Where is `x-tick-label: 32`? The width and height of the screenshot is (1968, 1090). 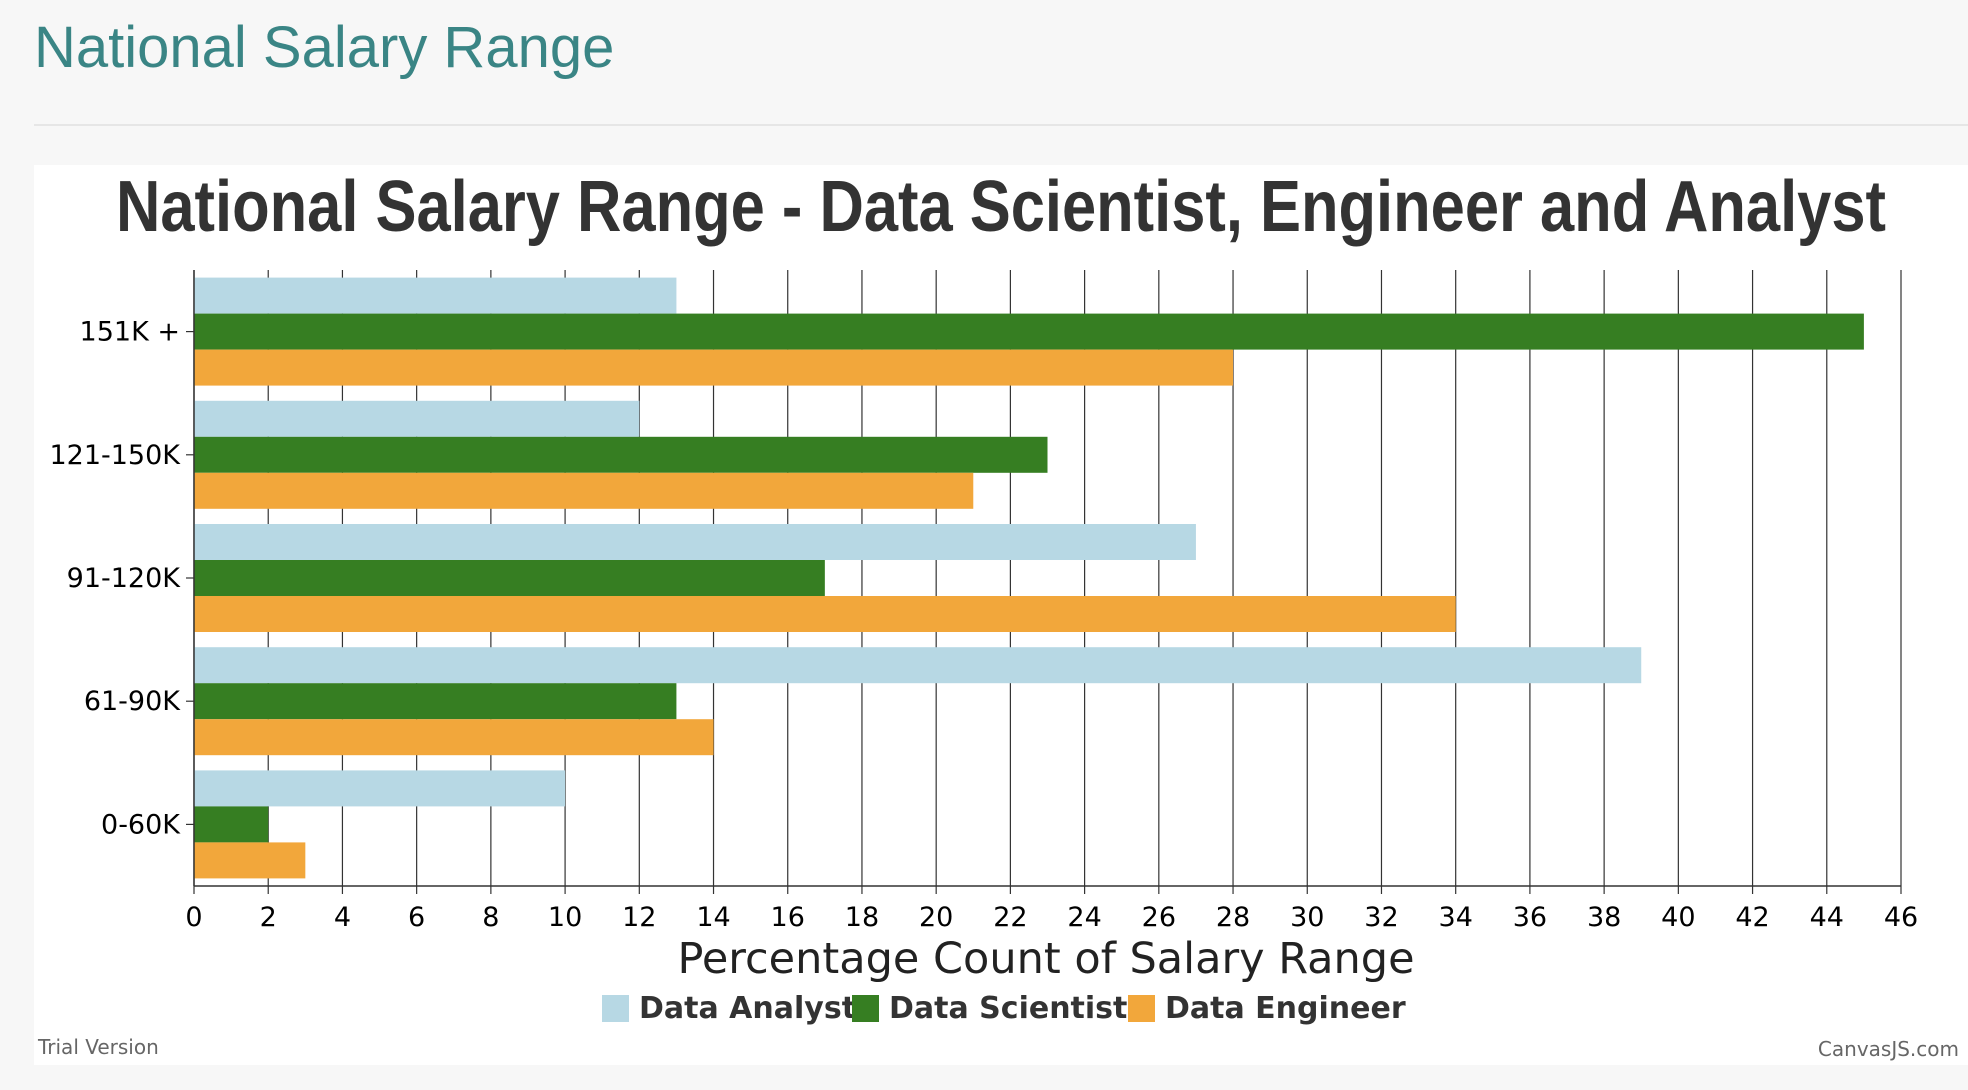
x-tick-label: 32 is located at coordinates (1381, 917).